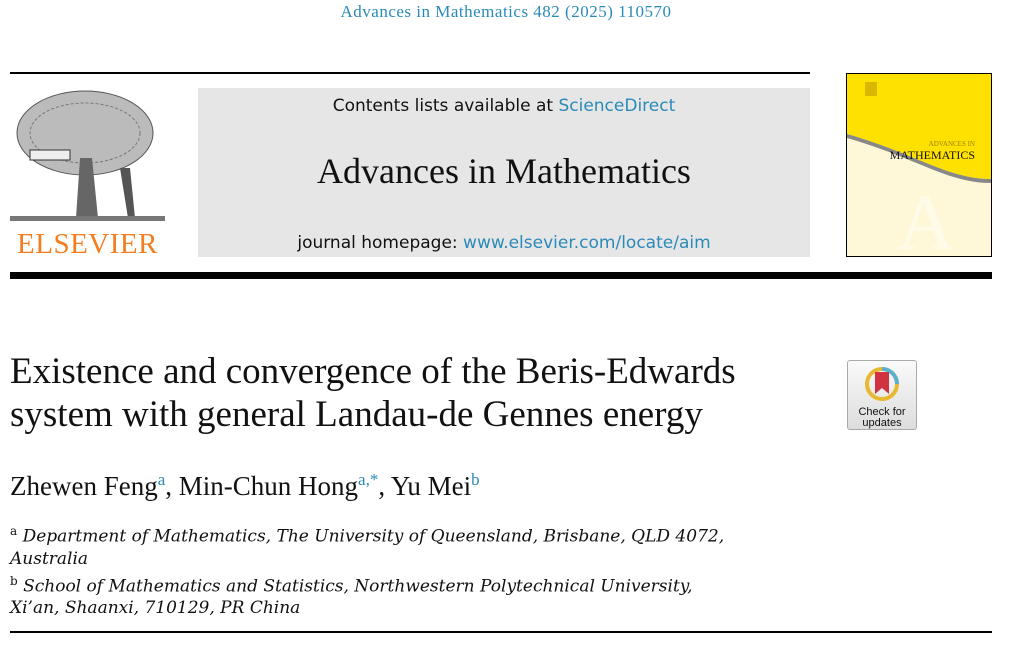 This screenshot has width=1012, height=669. What do you see at coordinates (49, 558) in the screenshot?
I see `affiliation-text: Australia` at bounding box center [49, 558].